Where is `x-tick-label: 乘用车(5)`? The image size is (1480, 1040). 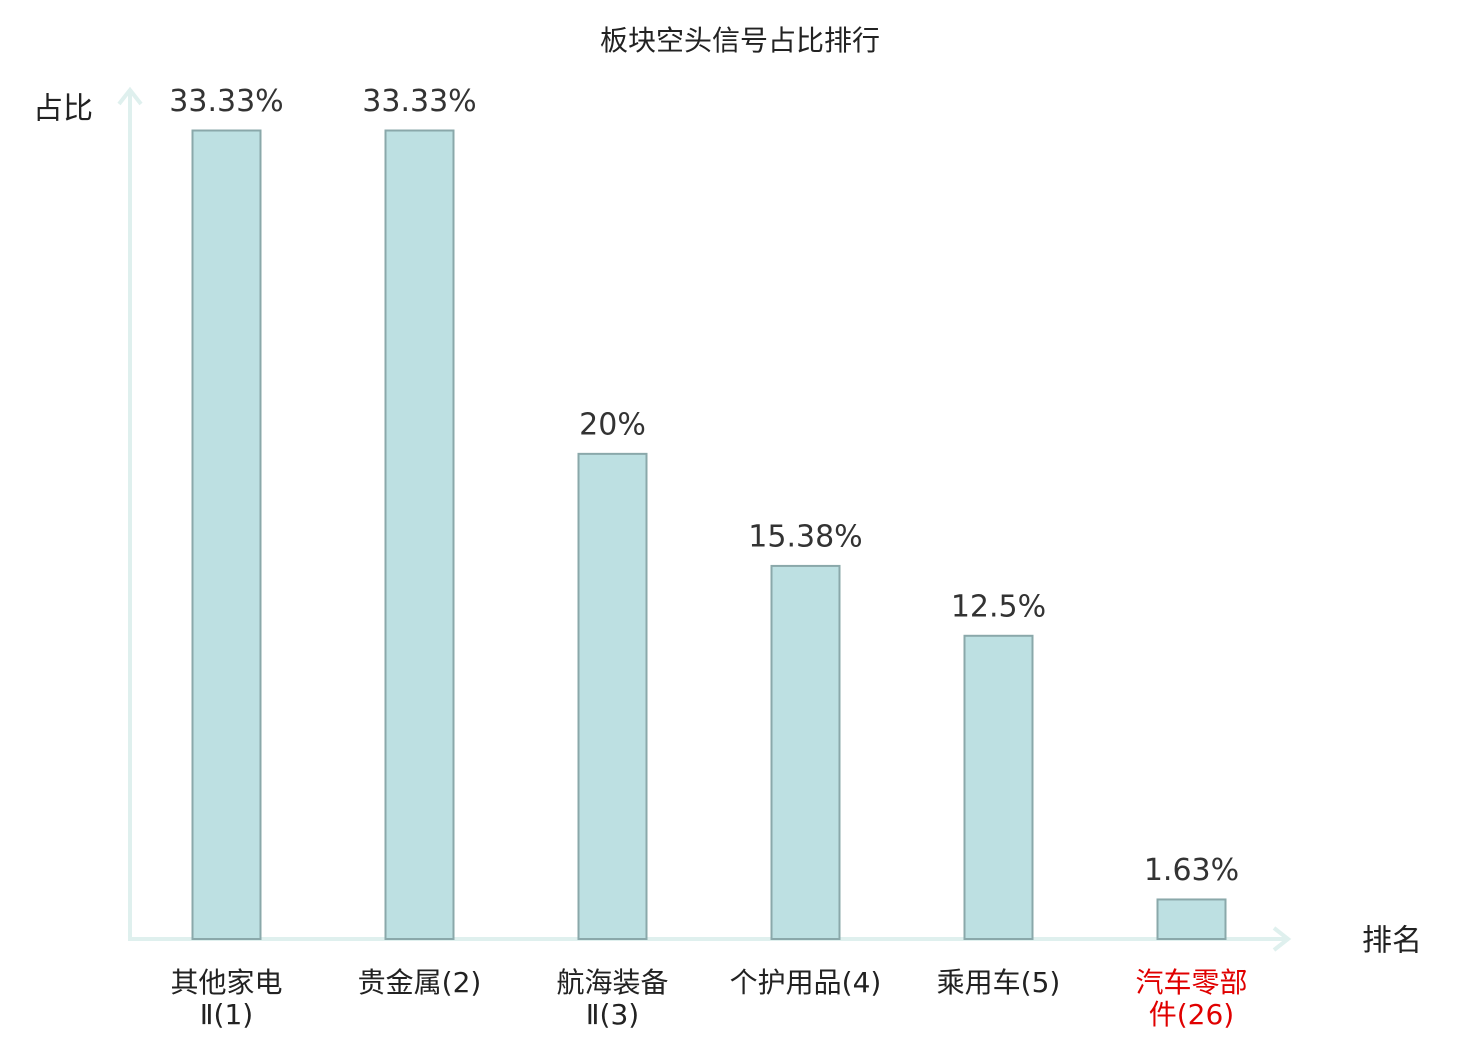 x-tick-label: 乘用车(5) is located at coordinates (999, 982).